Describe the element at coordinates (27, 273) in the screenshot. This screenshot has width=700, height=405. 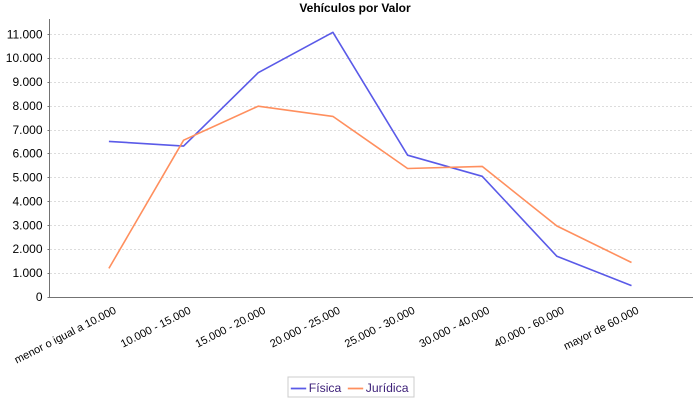
I see `svg-text: 1.000` at that location.